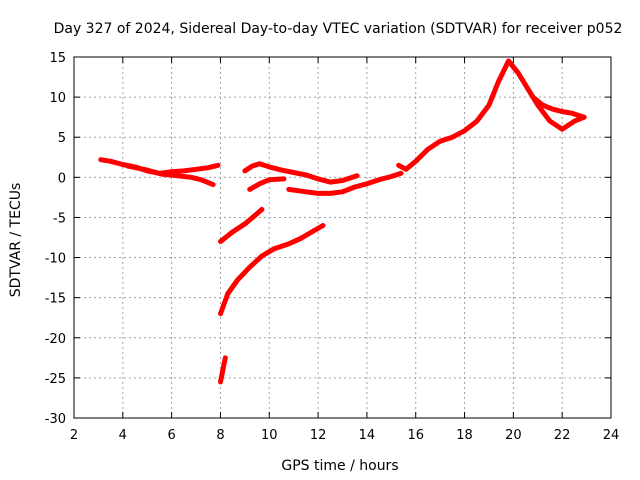 The width and height of the screenshot is (640, 480). What do you see at coordinates (55, 239) in the screenshot?
I see `y-tick-labels: 15 10 5 0 -5 -10 -15 -20 -25 -30` at bounding box center [55, 239].